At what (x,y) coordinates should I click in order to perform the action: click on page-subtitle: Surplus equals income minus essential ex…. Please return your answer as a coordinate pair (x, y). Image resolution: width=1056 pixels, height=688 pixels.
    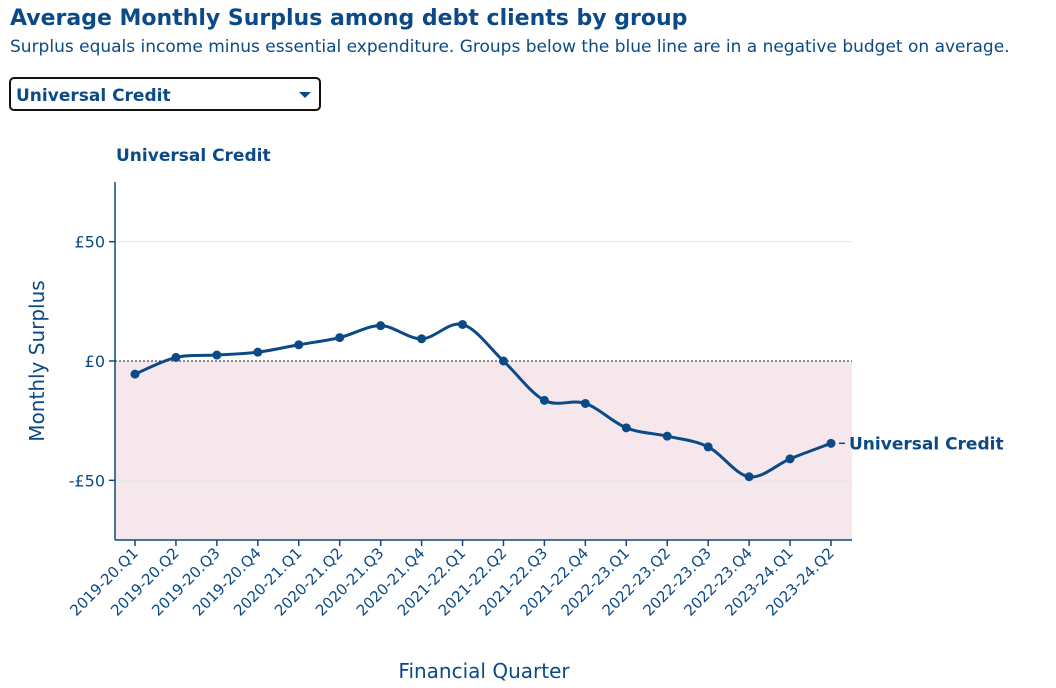
    Looking at the image, I should click on (510, 47).